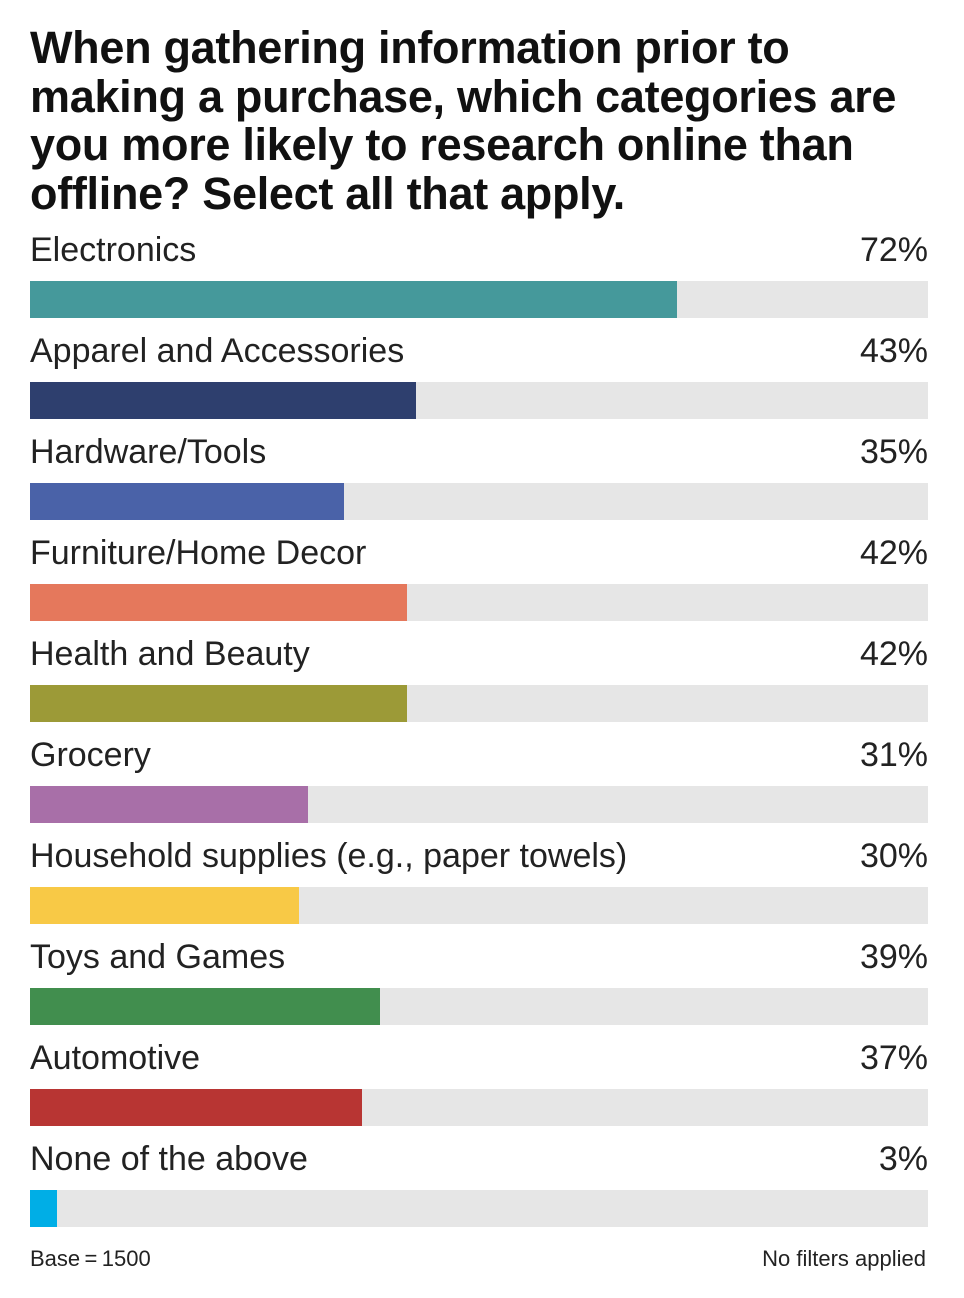 The image size is (964, 1298). I want to click on filters-note: No filters applied, so click(844, 1258).